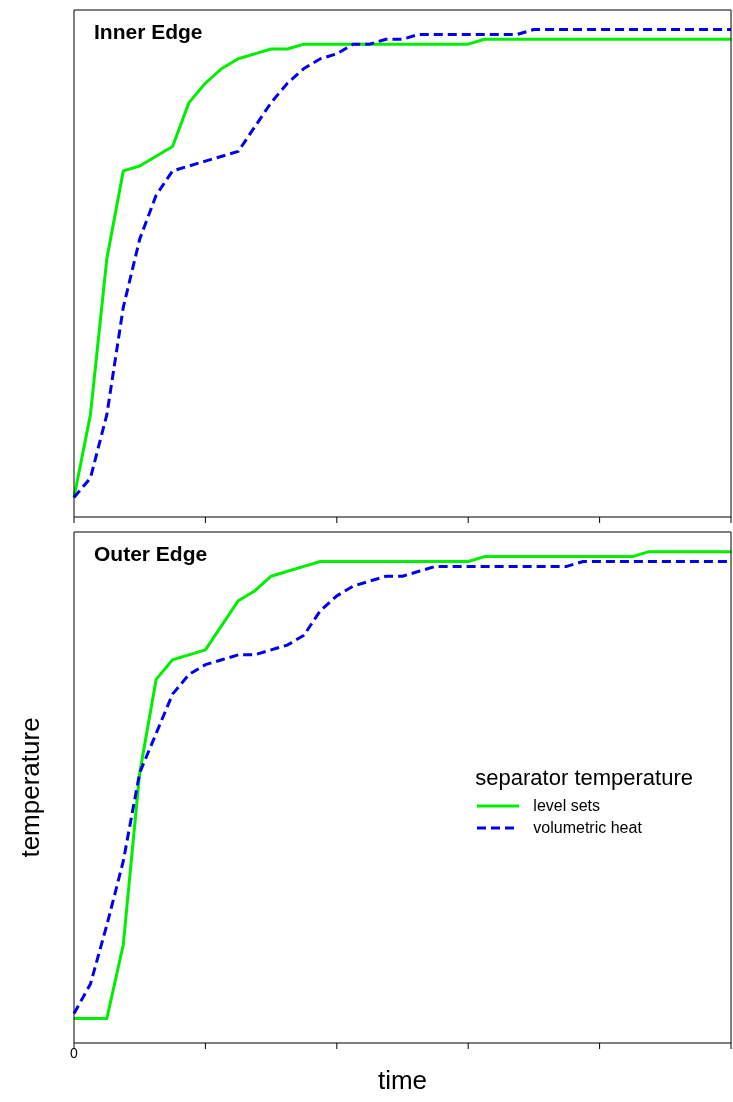 Image resolution: width=733 pixels, height=1102 pixels. Describe the element at coordinates (402, 1080) in the screenshot. I see `x-axis-title: time` at that location.